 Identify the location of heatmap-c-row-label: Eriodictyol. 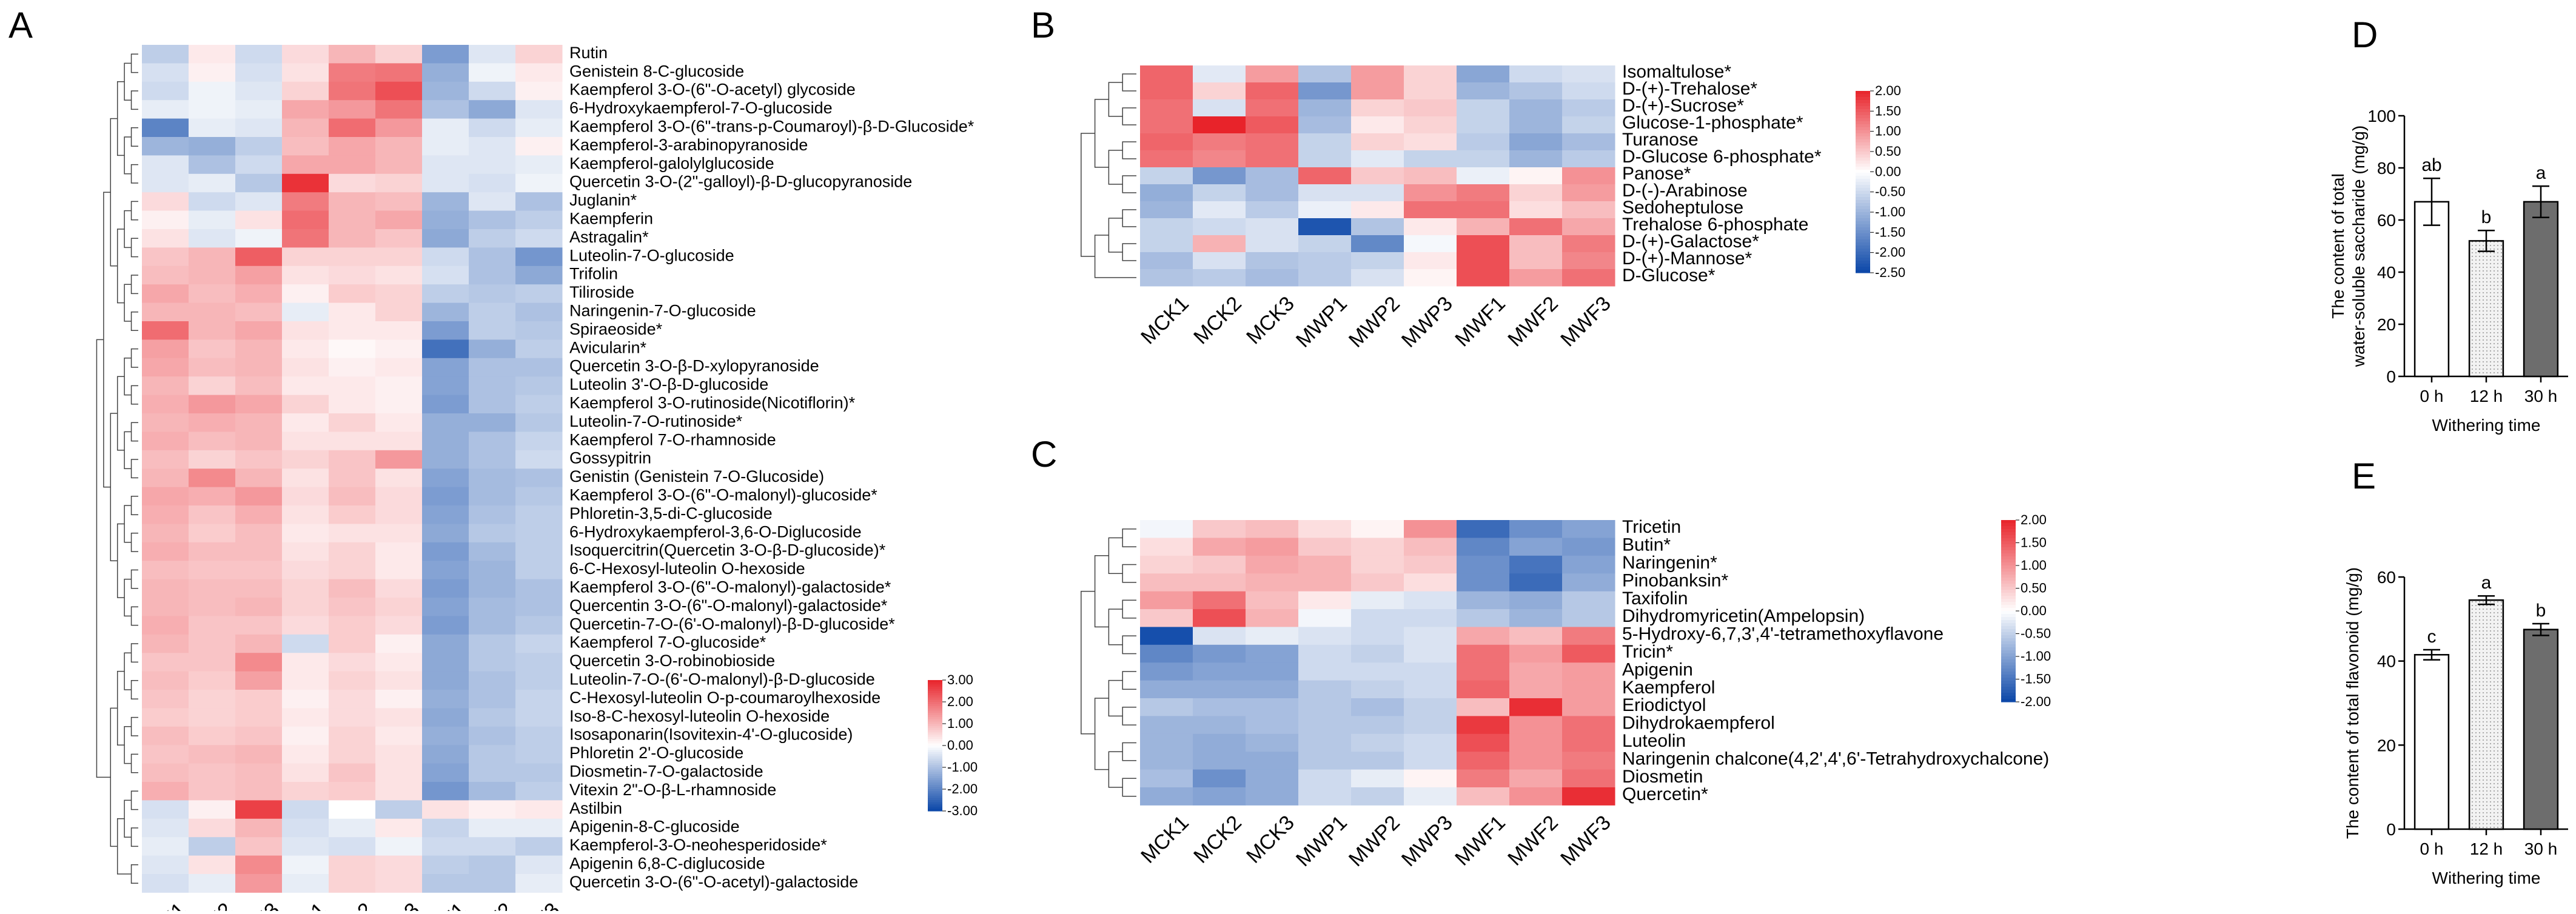
(1664, 705).